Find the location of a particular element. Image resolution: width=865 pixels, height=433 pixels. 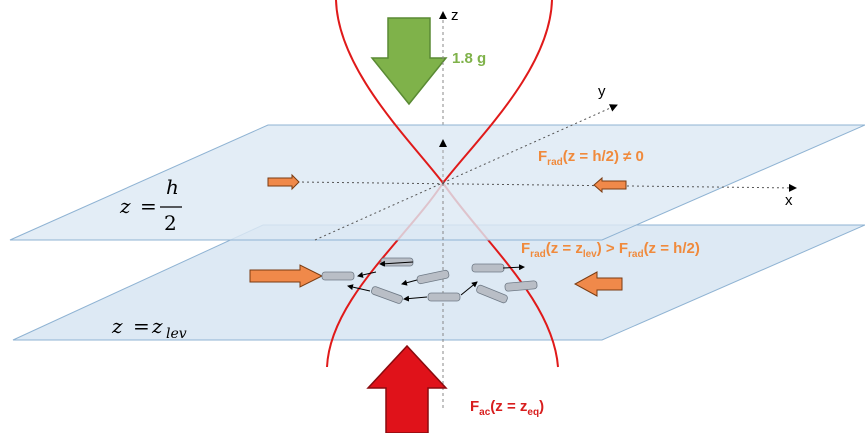

y-axis is located at coordinates (466, 172).